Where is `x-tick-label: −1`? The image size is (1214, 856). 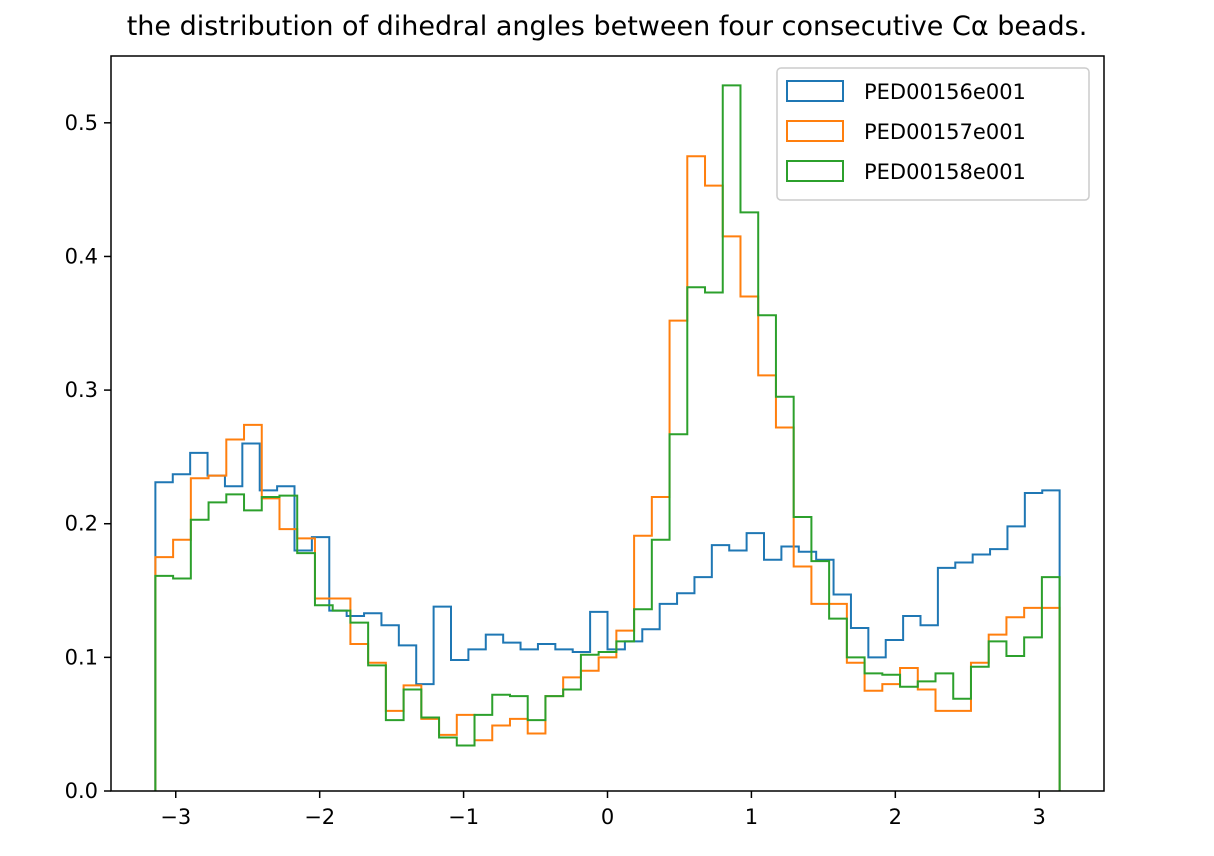 x-tick-label: −1 is located at coordinates (463, 817).